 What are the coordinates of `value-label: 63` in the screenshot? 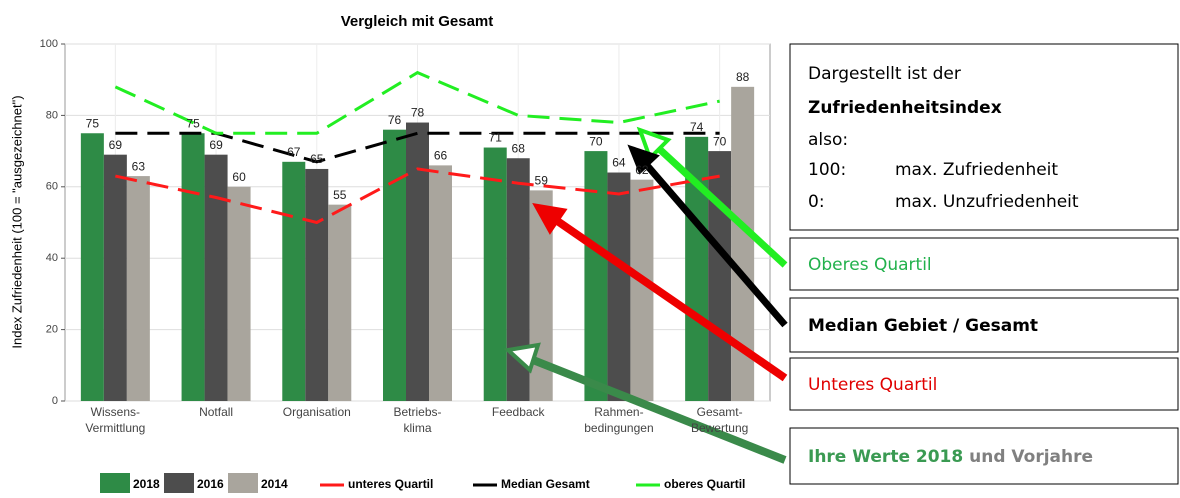 It's located at (139, 166).